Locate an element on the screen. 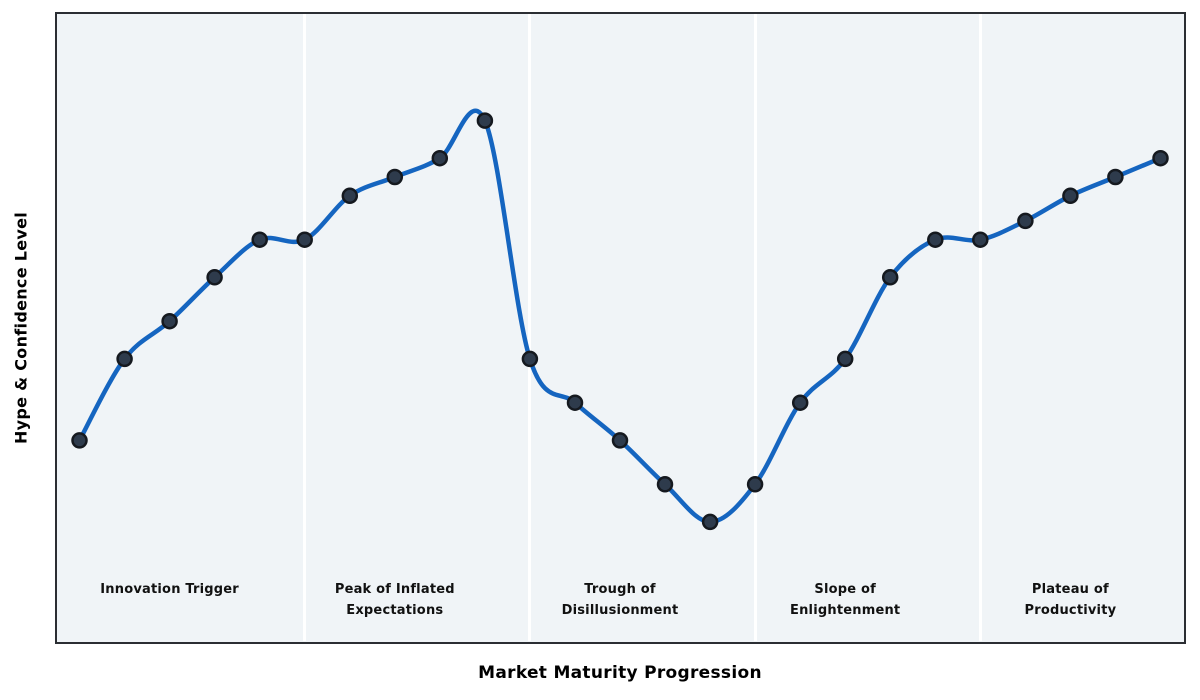 The image size is (1200, 700). phase-label-innovation-trigger: Innovation Trigger is located at coordinates (169, 589).